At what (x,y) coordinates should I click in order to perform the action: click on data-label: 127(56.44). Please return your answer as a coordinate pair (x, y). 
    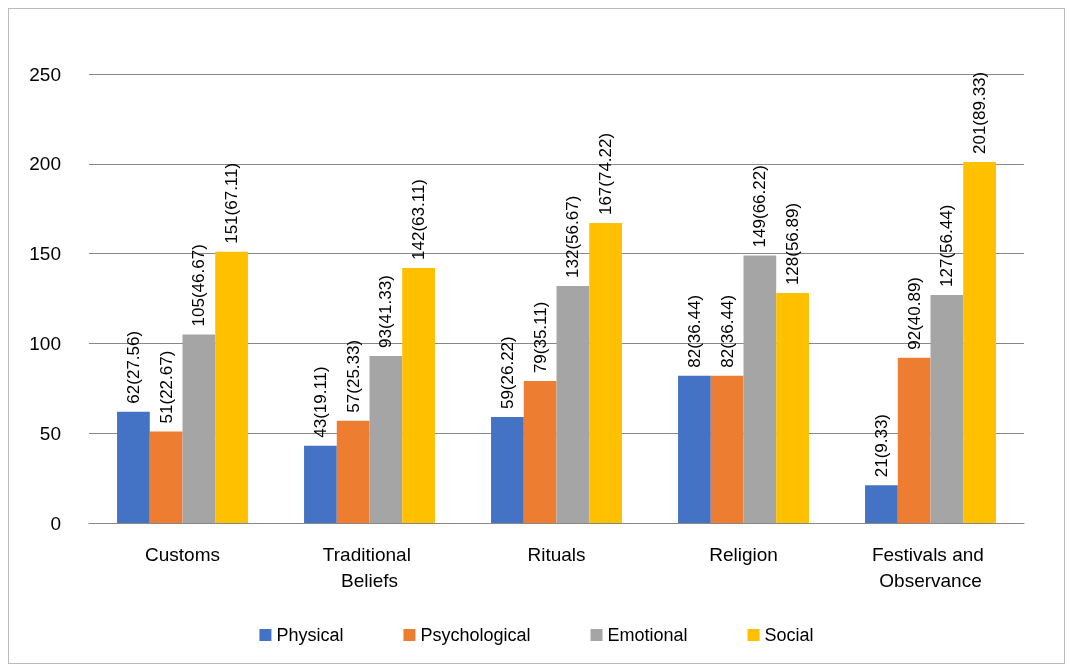
    Looking at the image, I should click on (947, 245).